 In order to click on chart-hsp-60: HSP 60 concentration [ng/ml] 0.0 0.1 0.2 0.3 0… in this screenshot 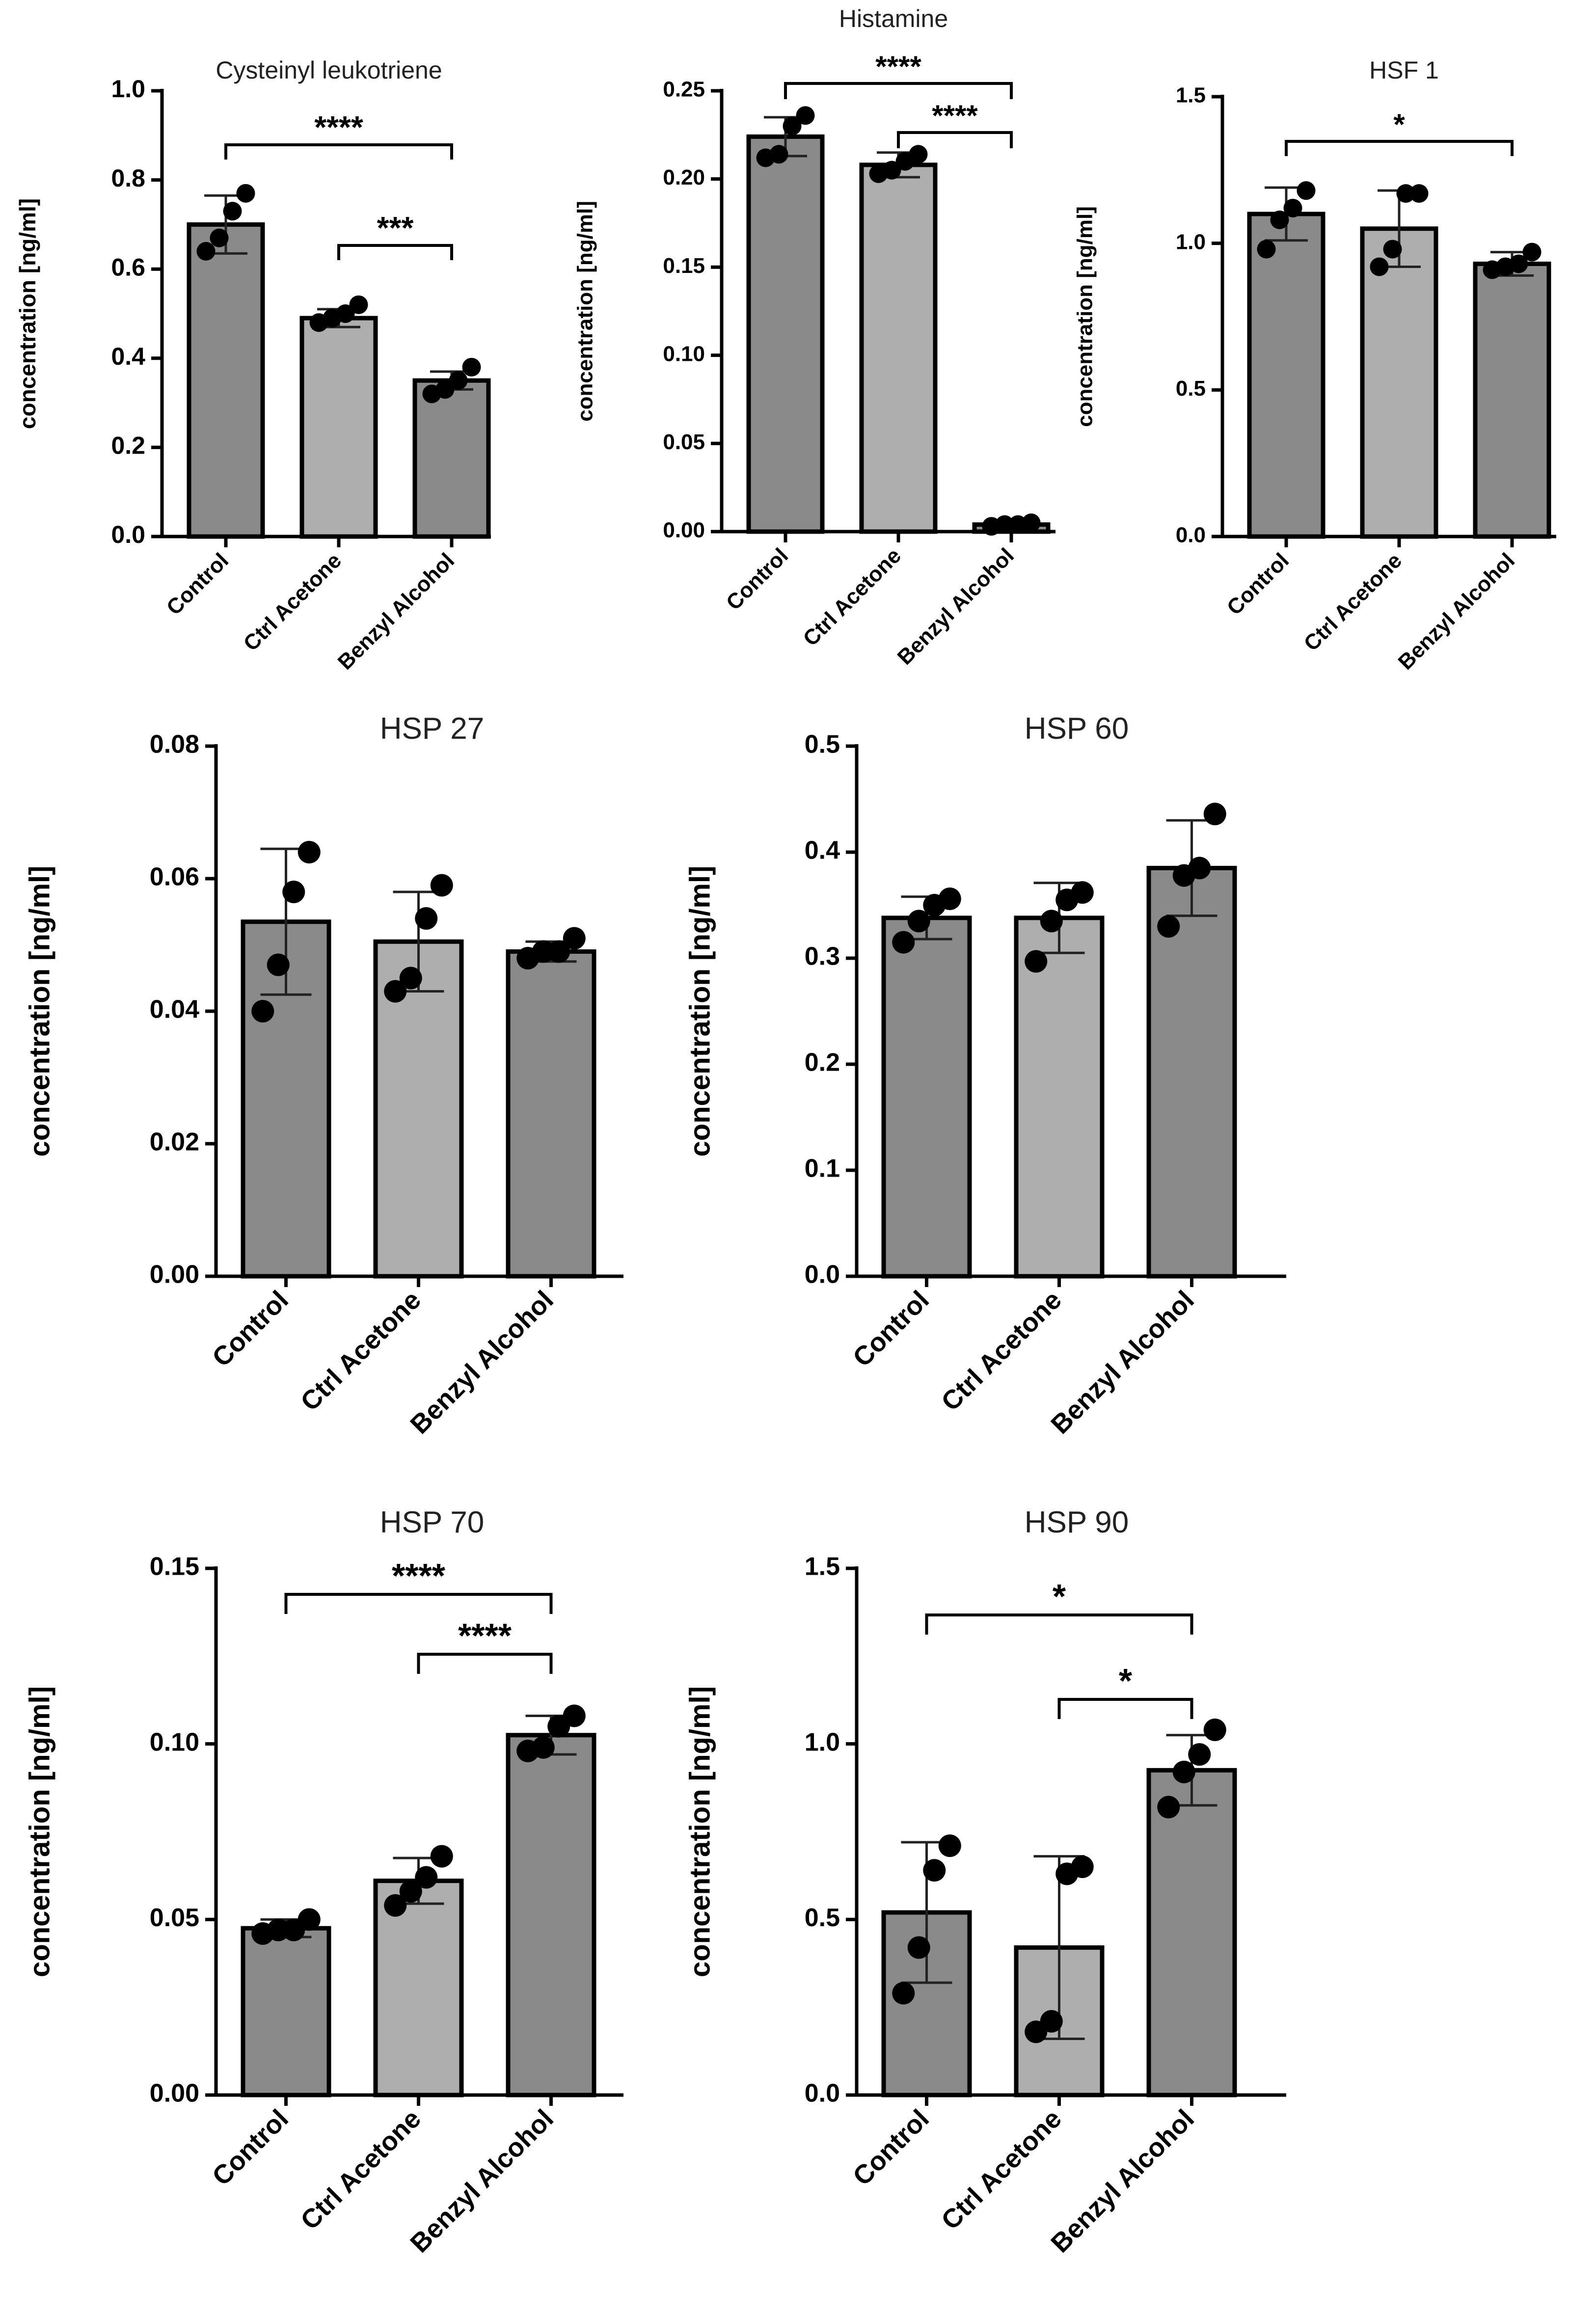, I will do `click(985, 1076)`.